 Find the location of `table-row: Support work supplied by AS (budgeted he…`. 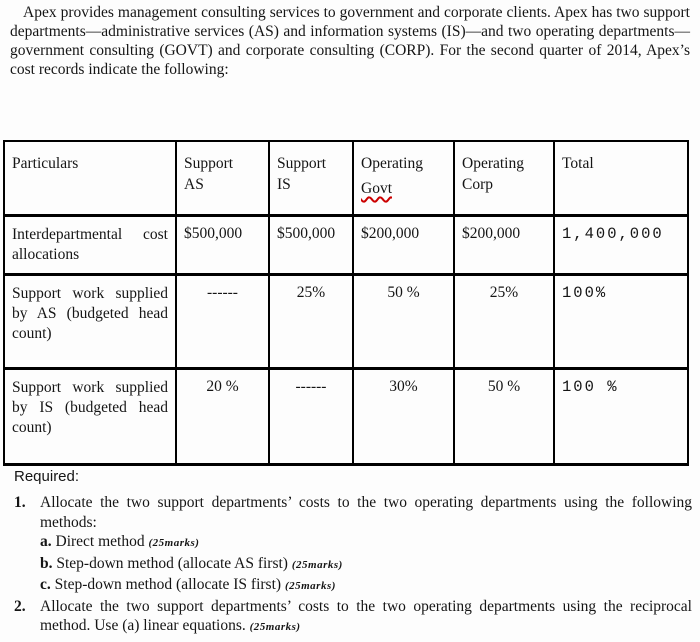

table-row: Support work supplied by AS (budgeted he… is located at coordinates (346, 320).